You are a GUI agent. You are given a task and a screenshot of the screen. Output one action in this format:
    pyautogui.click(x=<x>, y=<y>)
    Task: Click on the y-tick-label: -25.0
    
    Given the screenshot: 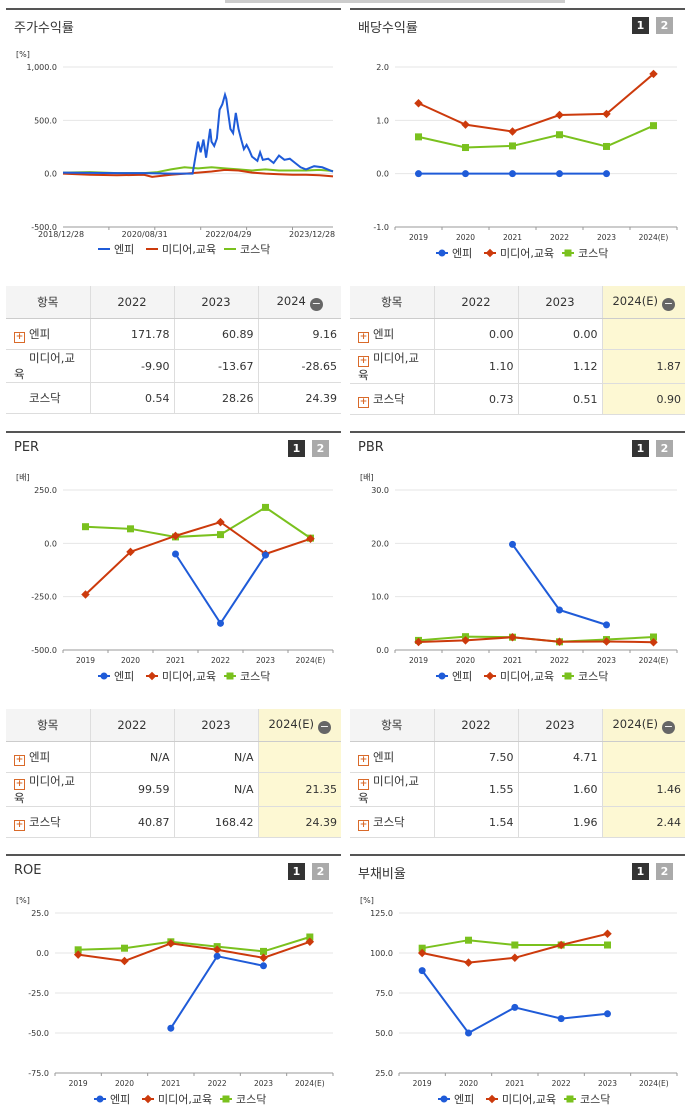 What is the action you would take?
    pyautogui.click(x=38, y=993)
    